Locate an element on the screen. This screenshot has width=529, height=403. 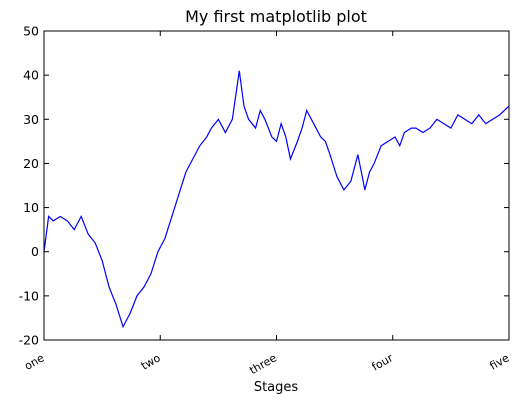
x-tick-labels: one two three four five is located at coordinates (266, 364).